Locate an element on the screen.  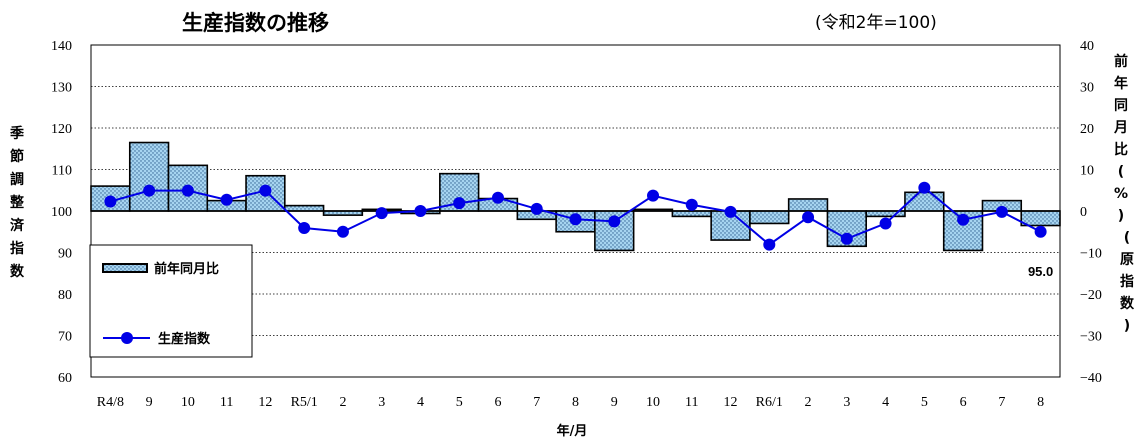
y-right-tick-label: 10 is located at coordinates (1087, 171).